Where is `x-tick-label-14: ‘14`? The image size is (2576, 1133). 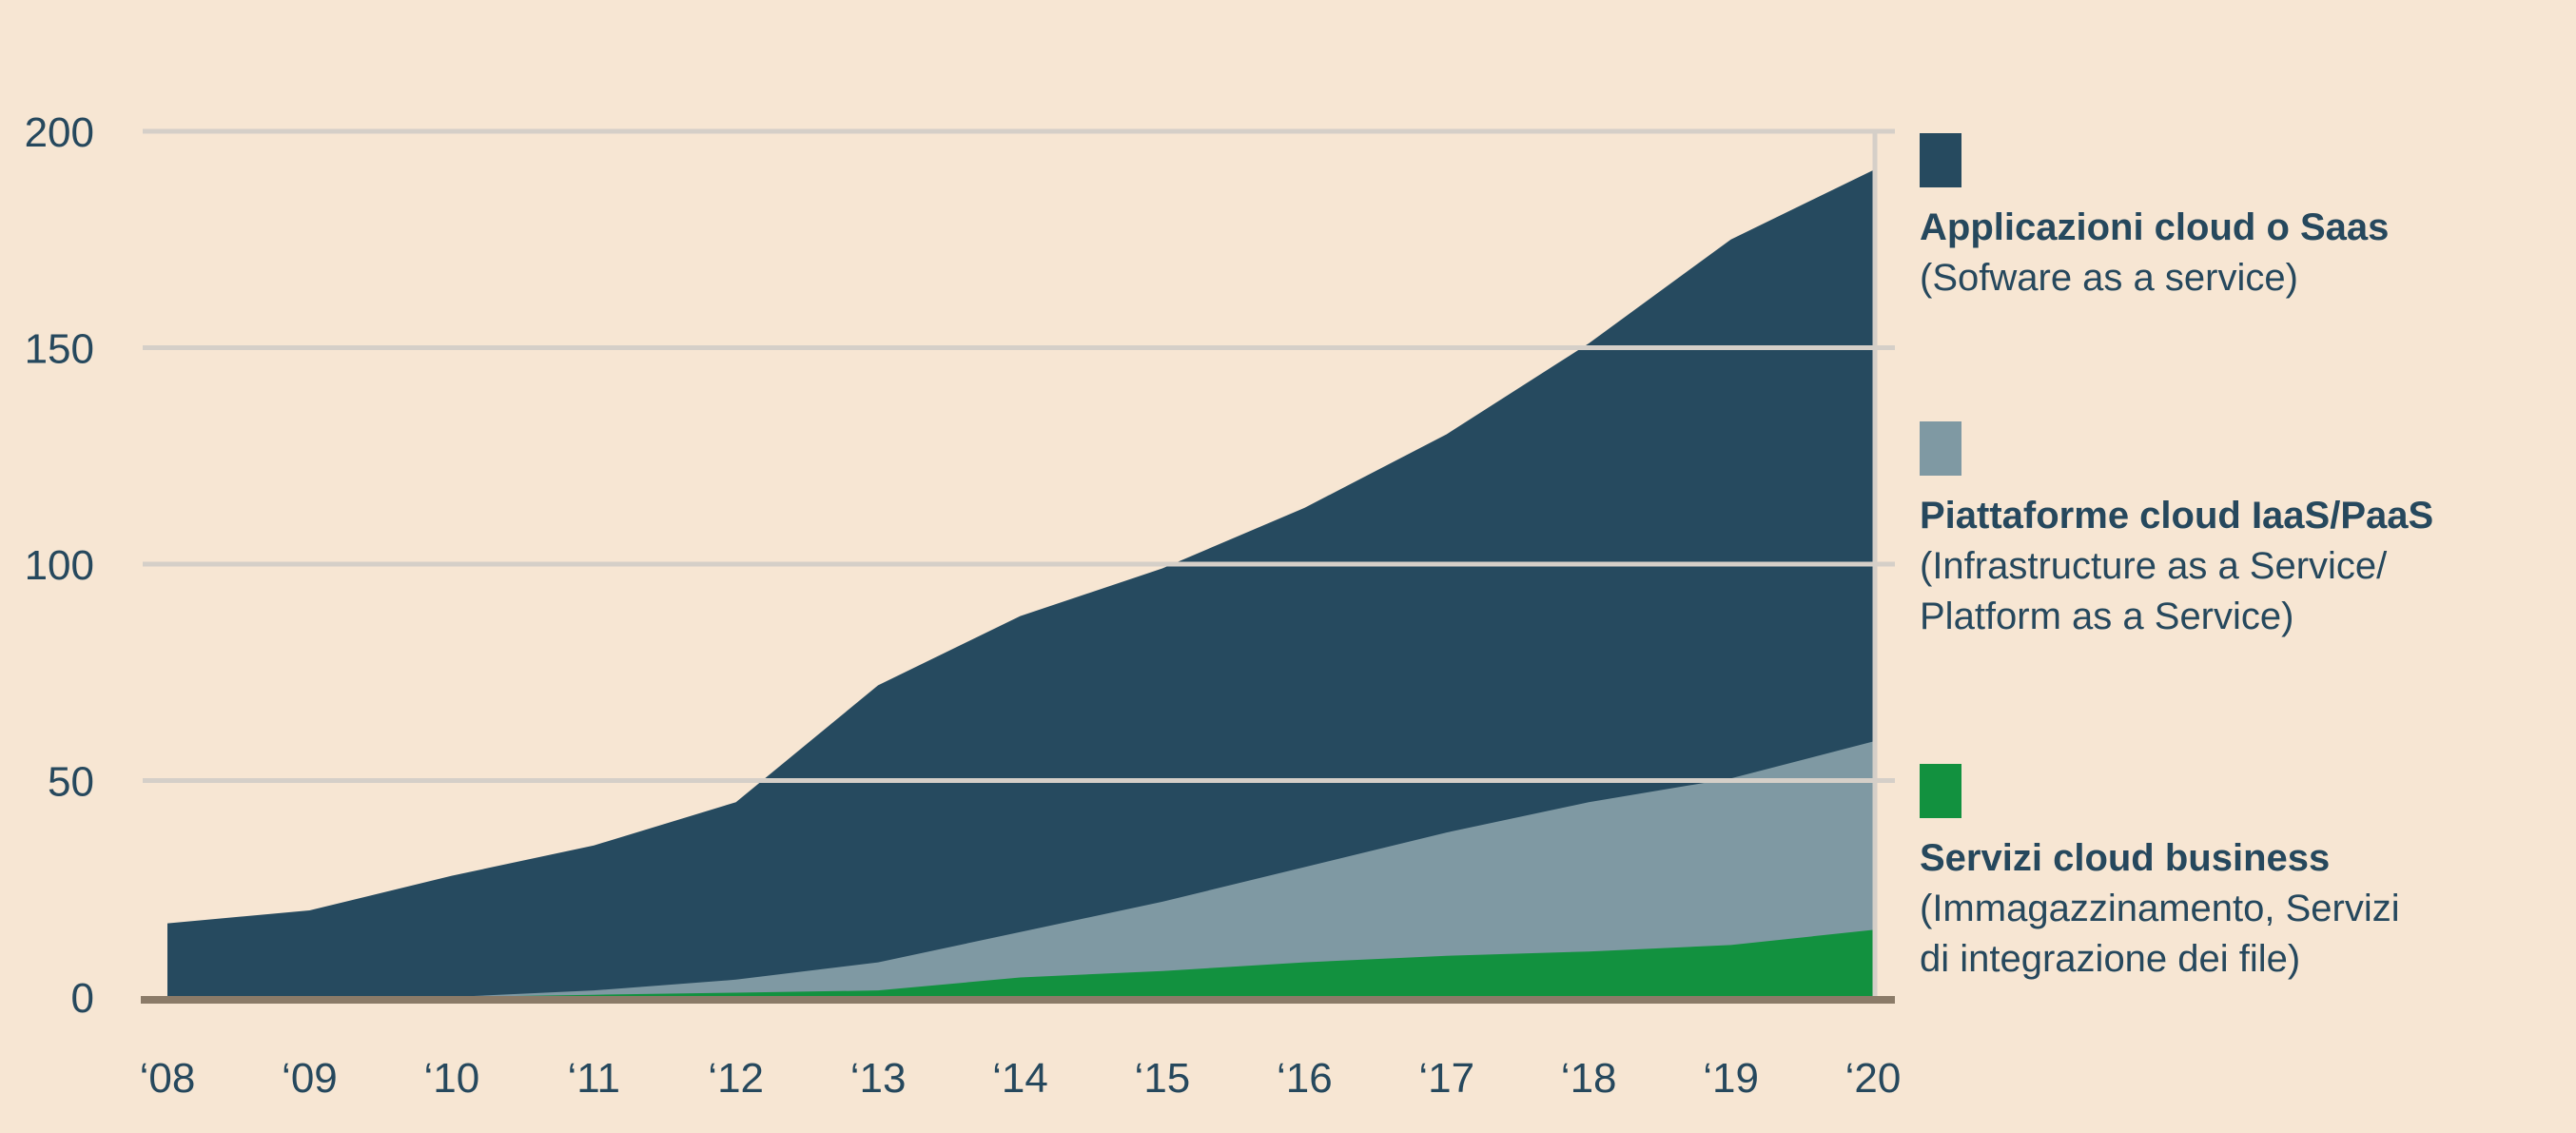
x-tick-label-14: ‘14 is located at coordinates (1020, 1078).